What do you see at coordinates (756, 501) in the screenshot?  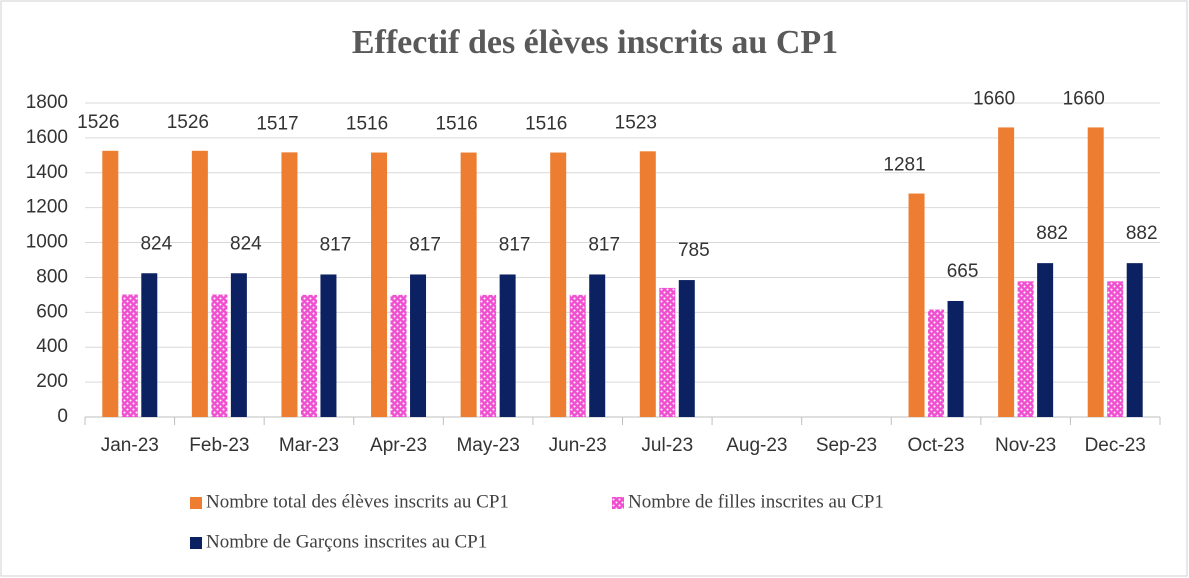 I see `legend-label: Nombre de filles inscrites au CP1` at bounding box center [756, 501].